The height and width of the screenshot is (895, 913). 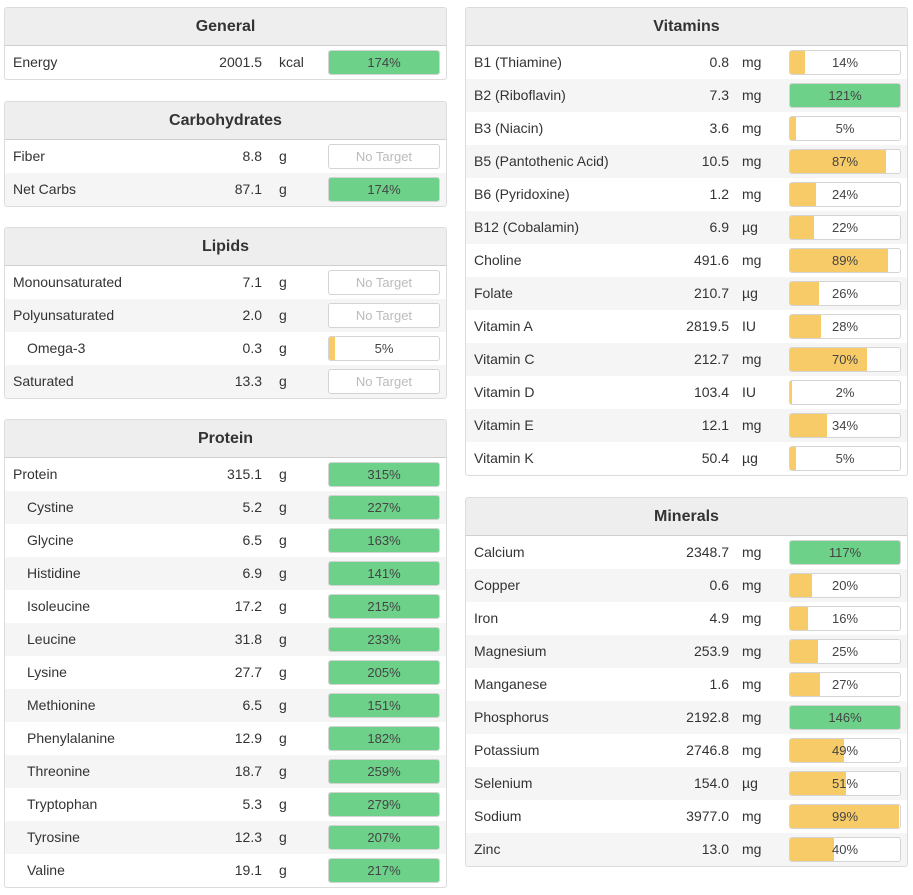 I want to click on progress-label: 28%, so click(x=845, y=326).